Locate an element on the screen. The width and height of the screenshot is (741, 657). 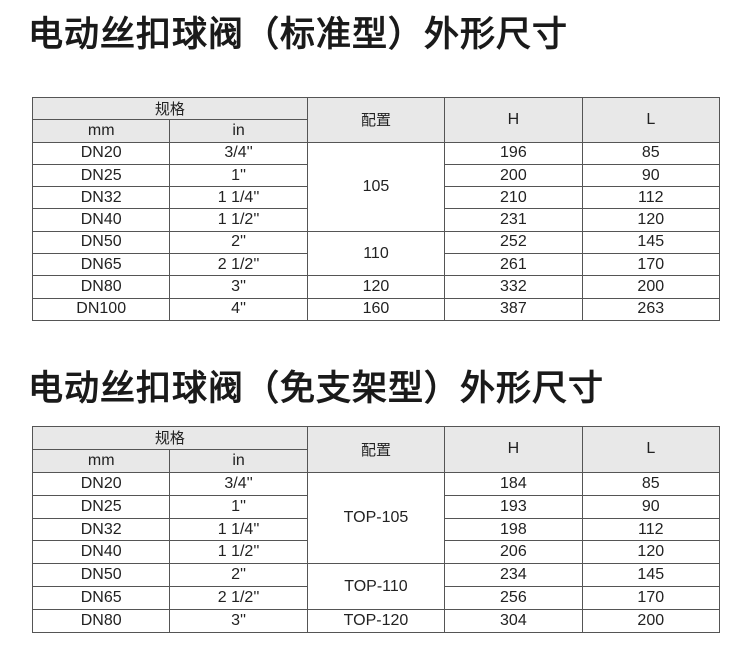
config-cell: 105 is located at coordinates (376, 186).